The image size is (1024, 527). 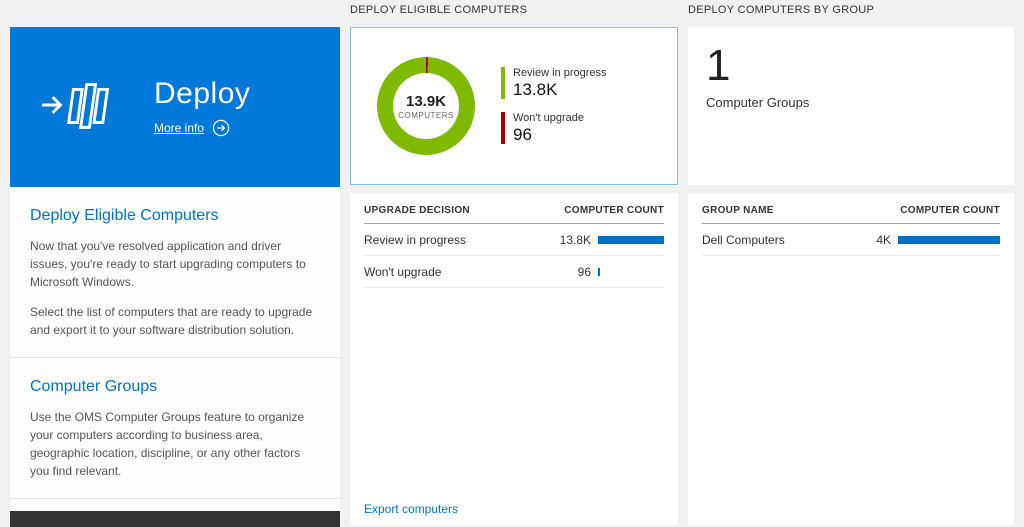 What do you see at coordinates (758, 103) in the screenshot?
I see `group-count-label: Computer Groups` at bounding box center [758, 103].